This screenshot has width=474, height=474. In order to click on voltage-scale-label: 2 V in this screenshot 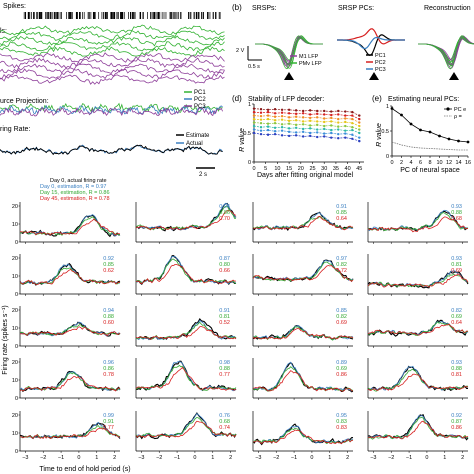, I will do `click(240, 51)`.